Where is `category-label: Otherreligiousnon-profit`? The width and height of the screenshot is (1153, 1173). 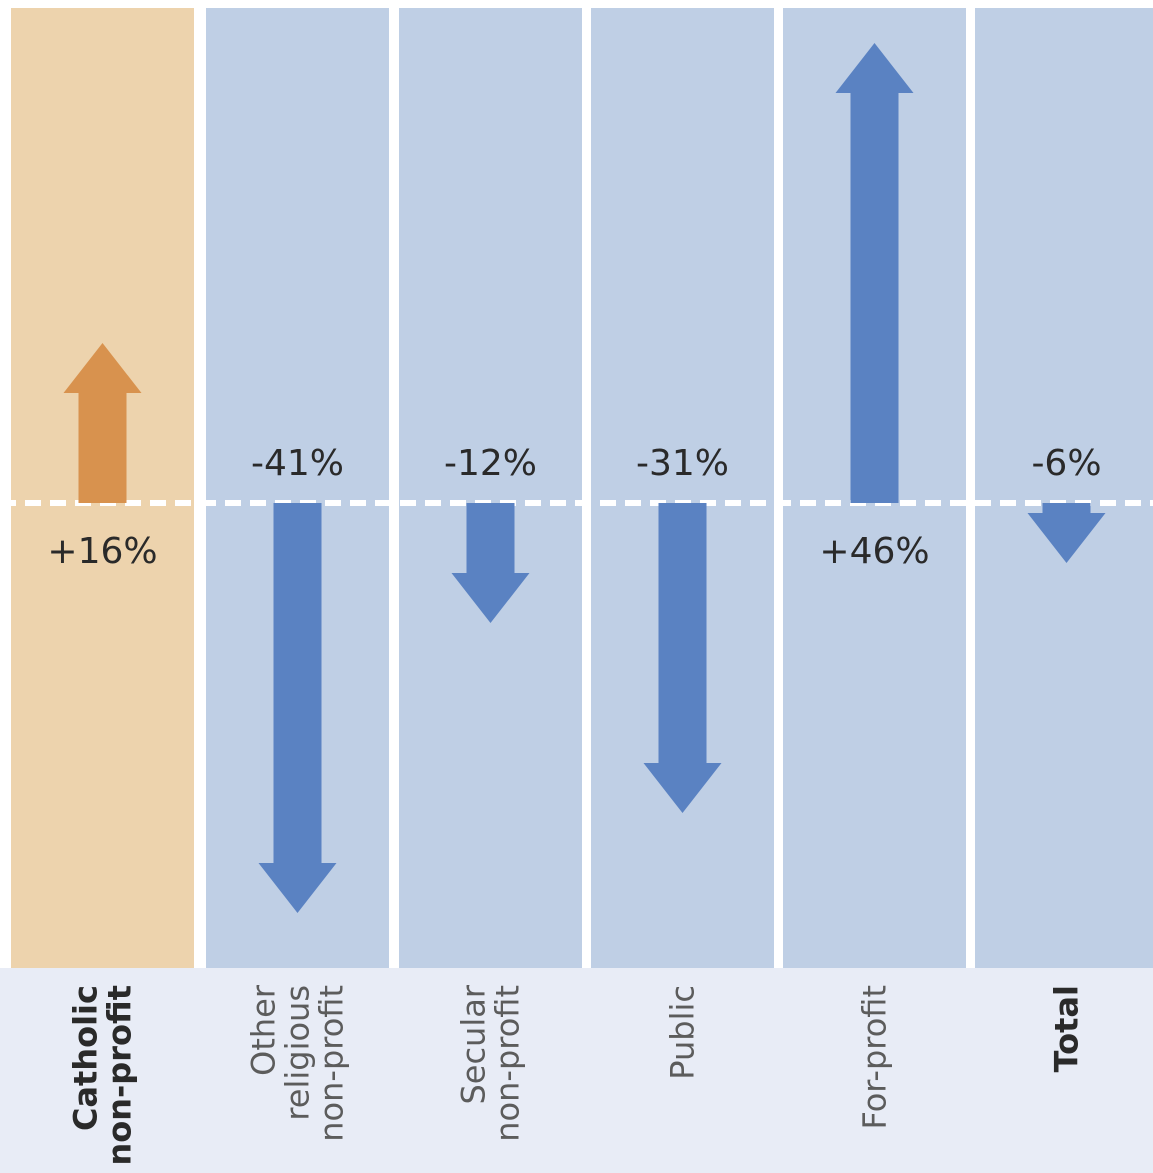
category-label: Otherreligiousnon-profit is located at coordinates (298, 1063).